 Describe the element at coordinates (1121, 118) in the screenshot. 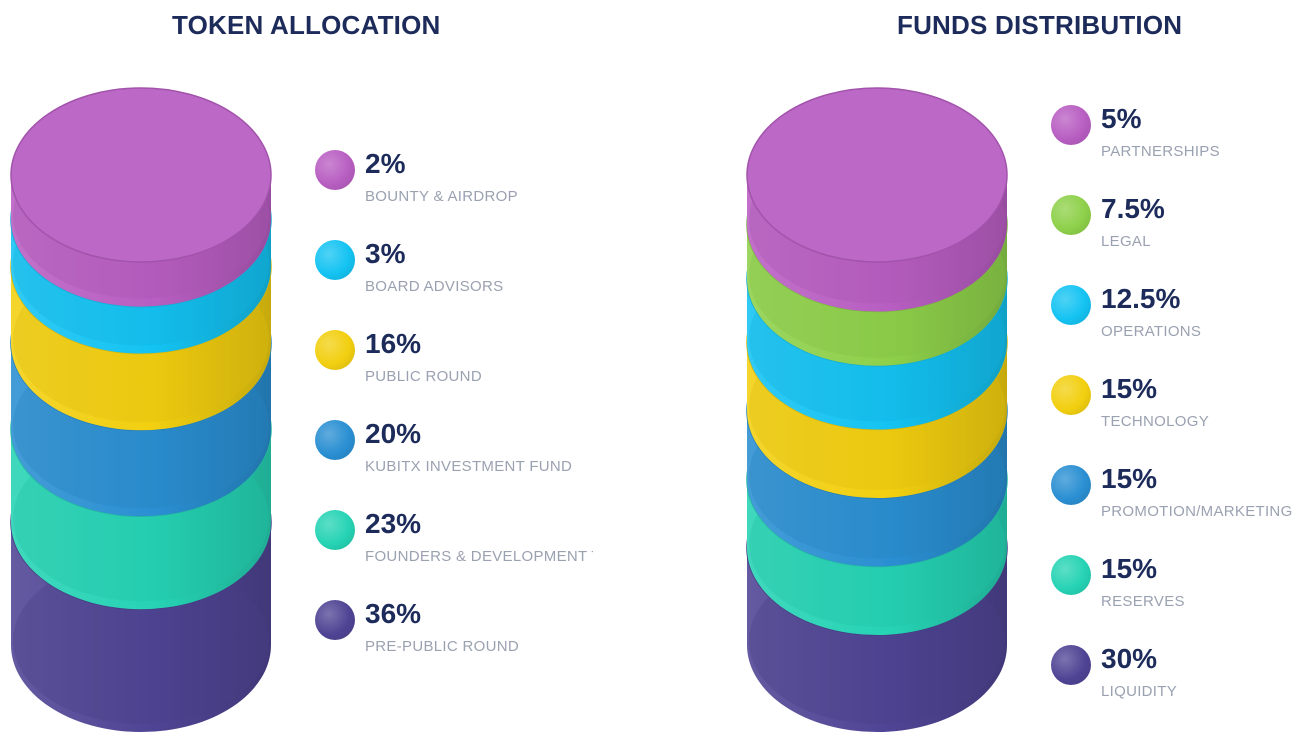

I see `funds-legend-value: 5%` at that location.